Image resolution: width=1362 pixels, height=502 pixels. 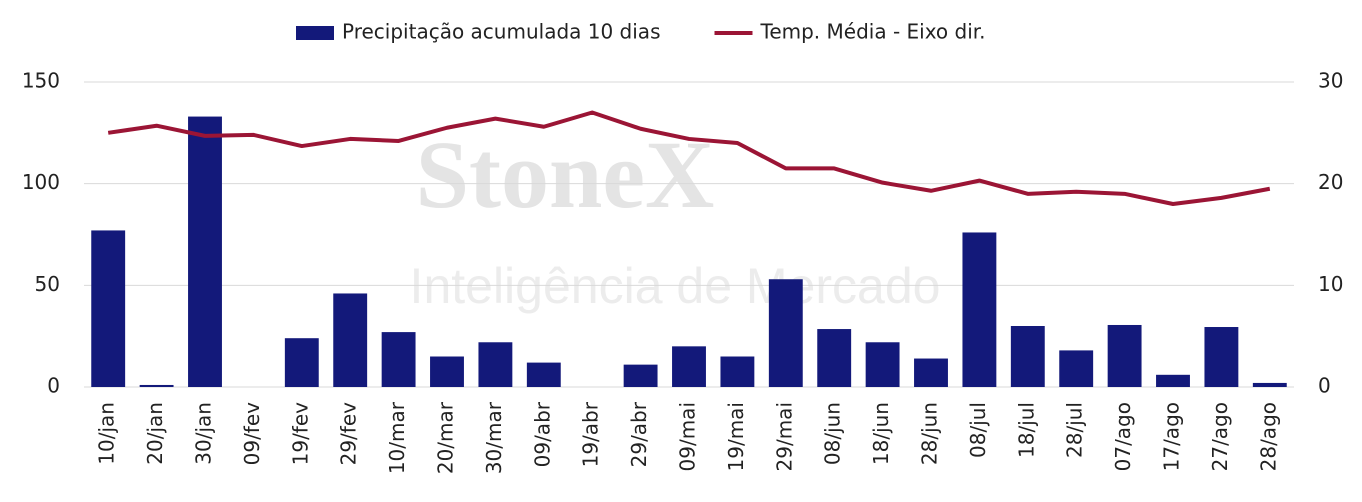 I want to click on y2-tick-label: 0, so click(x=1324, y=386).